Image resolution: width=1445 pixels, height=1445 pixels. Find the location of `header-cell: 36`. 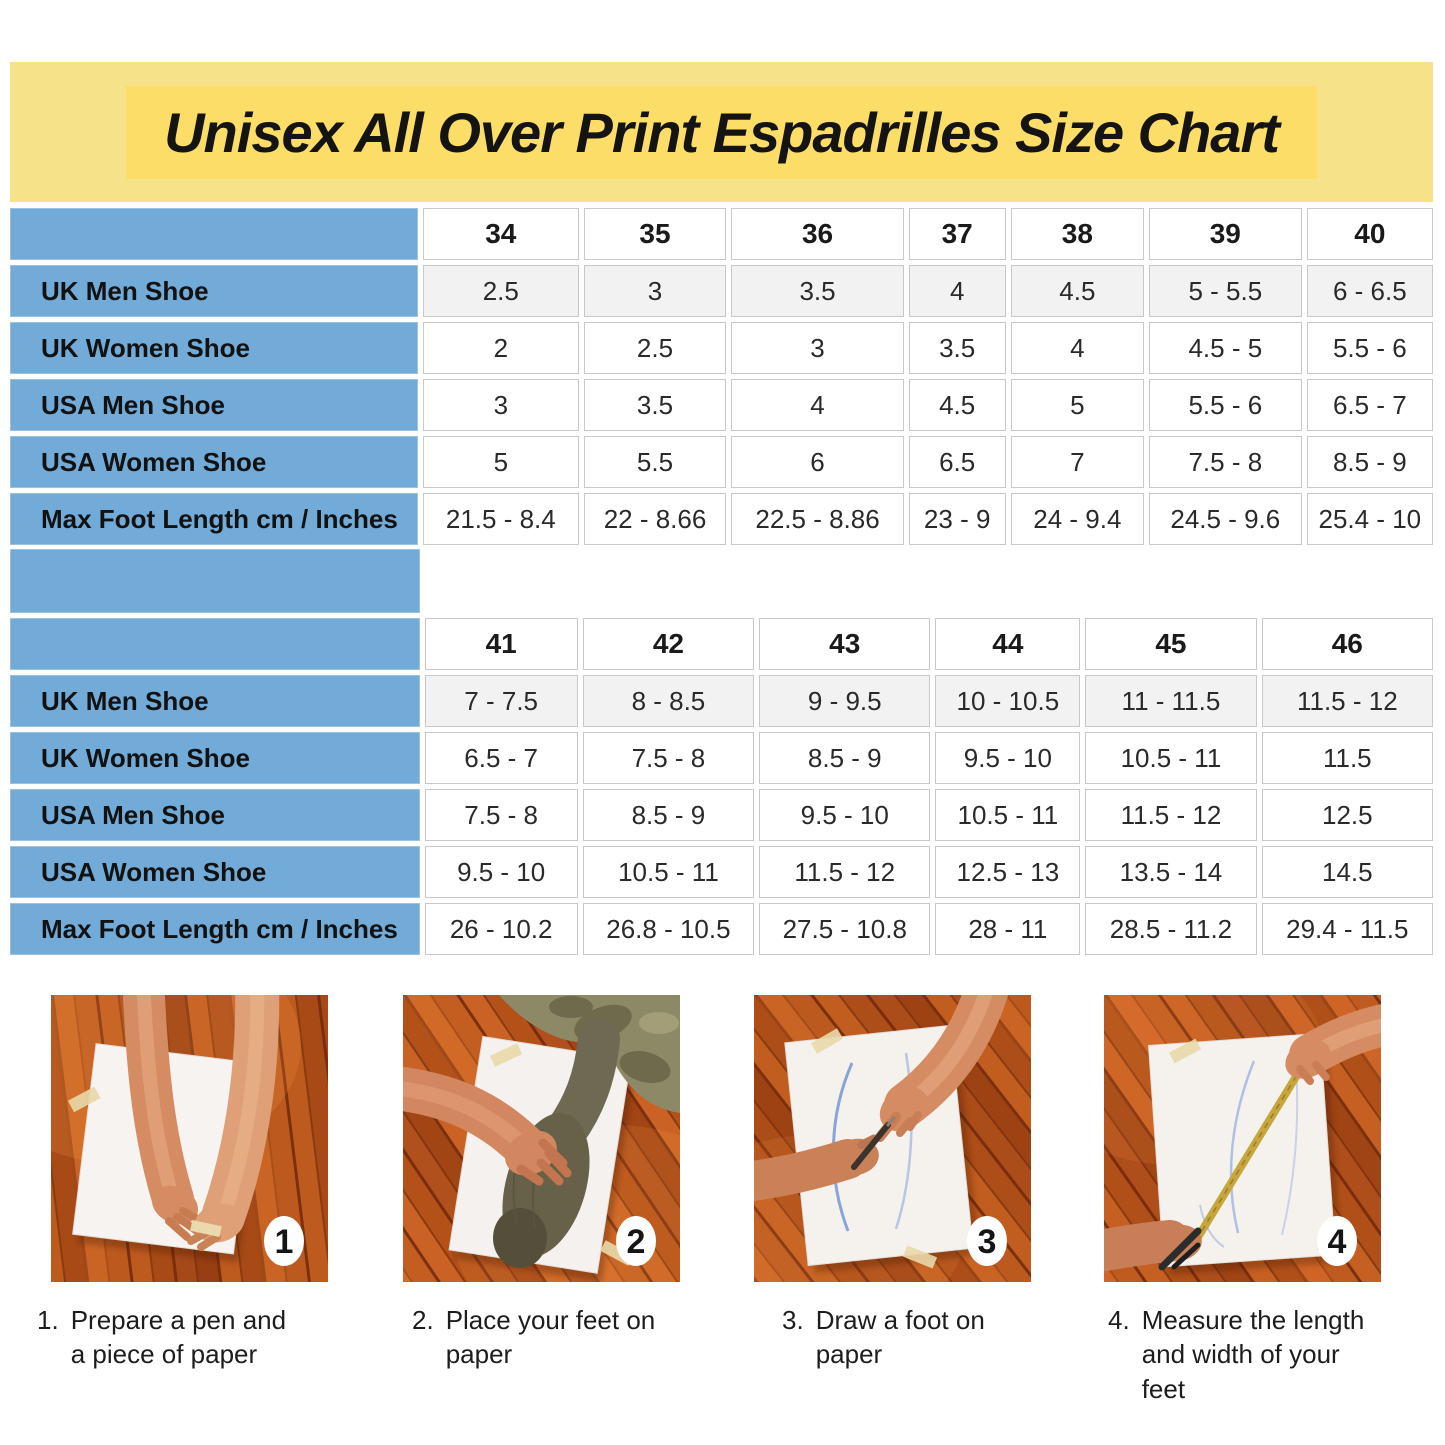

header-cell: 36 is located at coordinates (817, 234).